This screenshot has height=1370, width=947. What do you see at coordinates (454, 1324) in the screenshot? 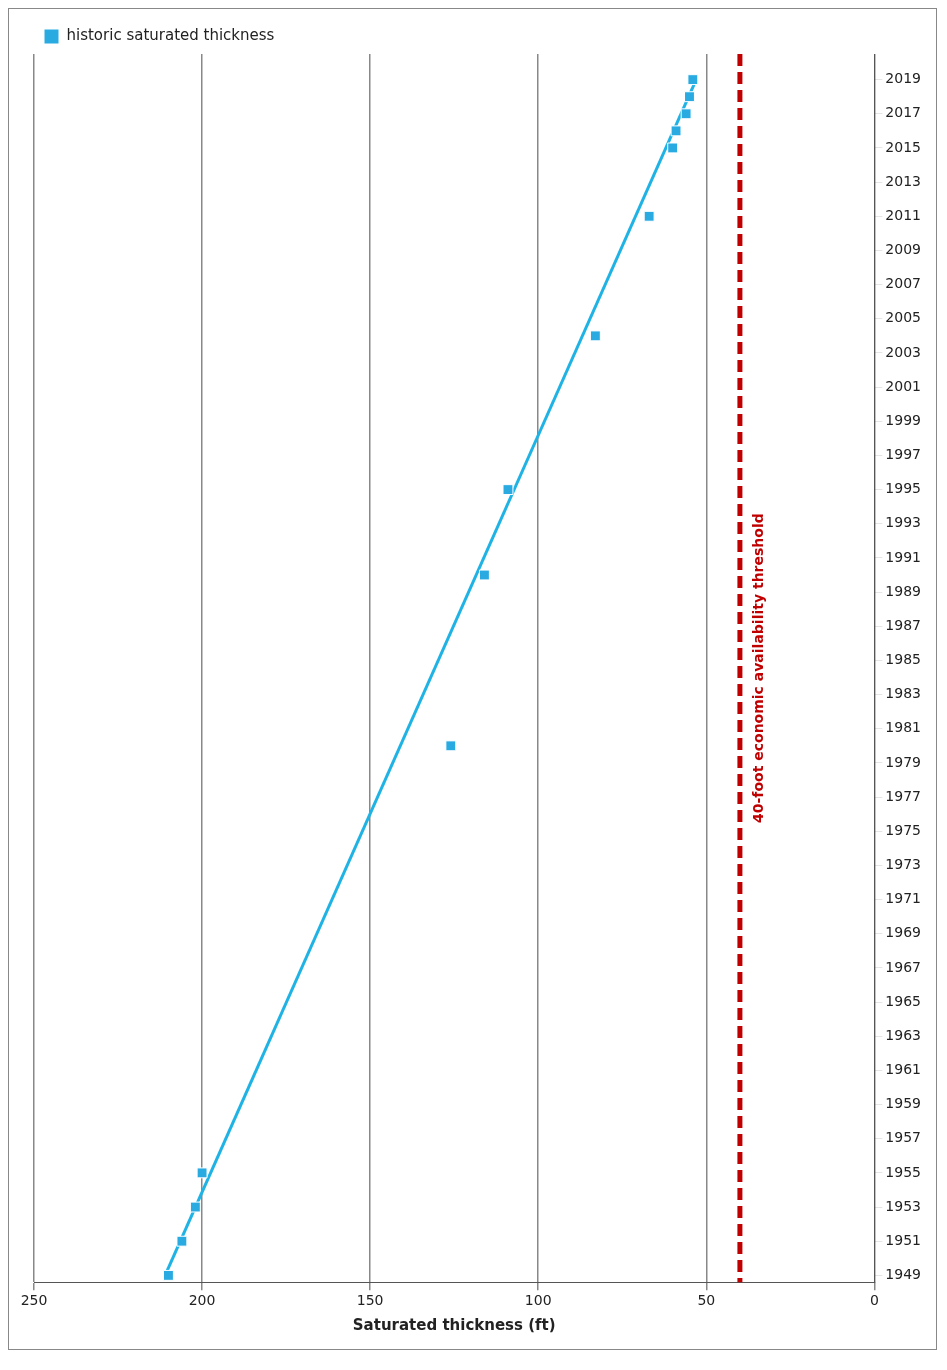
I see `x-axis-title: Saturated thickness (ft)` at bounding box center [454, 1324].